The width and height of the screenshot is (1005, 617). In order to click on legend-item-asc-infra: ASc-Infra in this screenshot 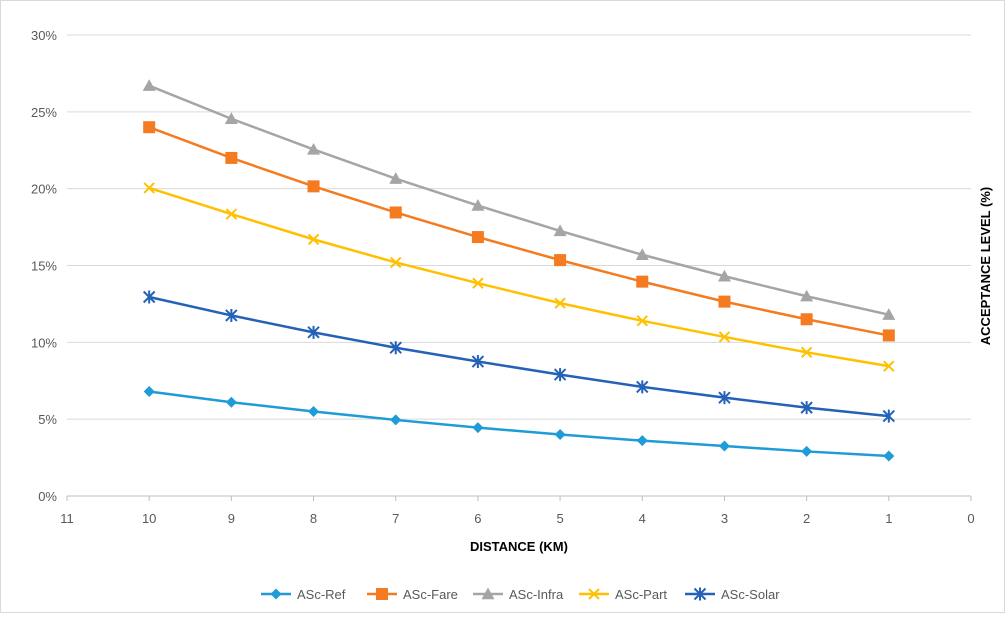, I will do `click(518, 594)`.